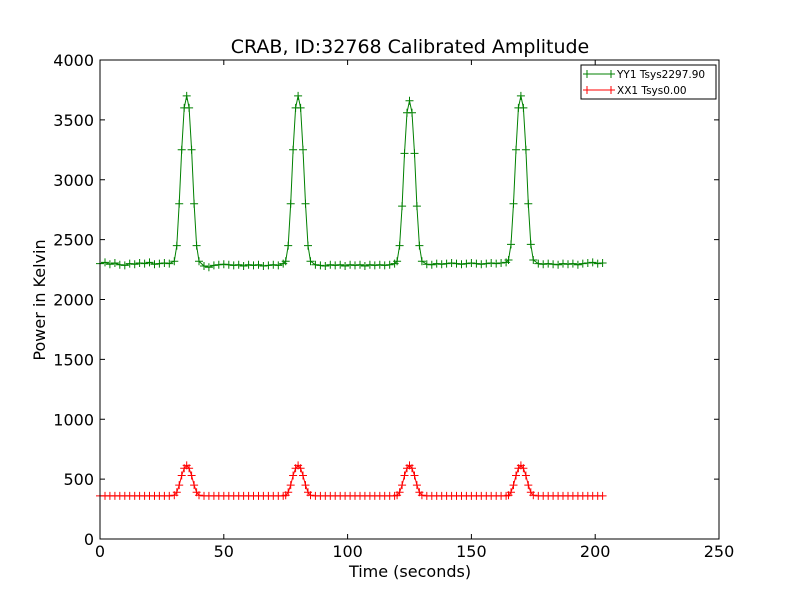 This screenshot has height=600, width=800. Describe the element at coordinates (78, 479) in the screenshot. I see `y-tick-label: 500` at that location.